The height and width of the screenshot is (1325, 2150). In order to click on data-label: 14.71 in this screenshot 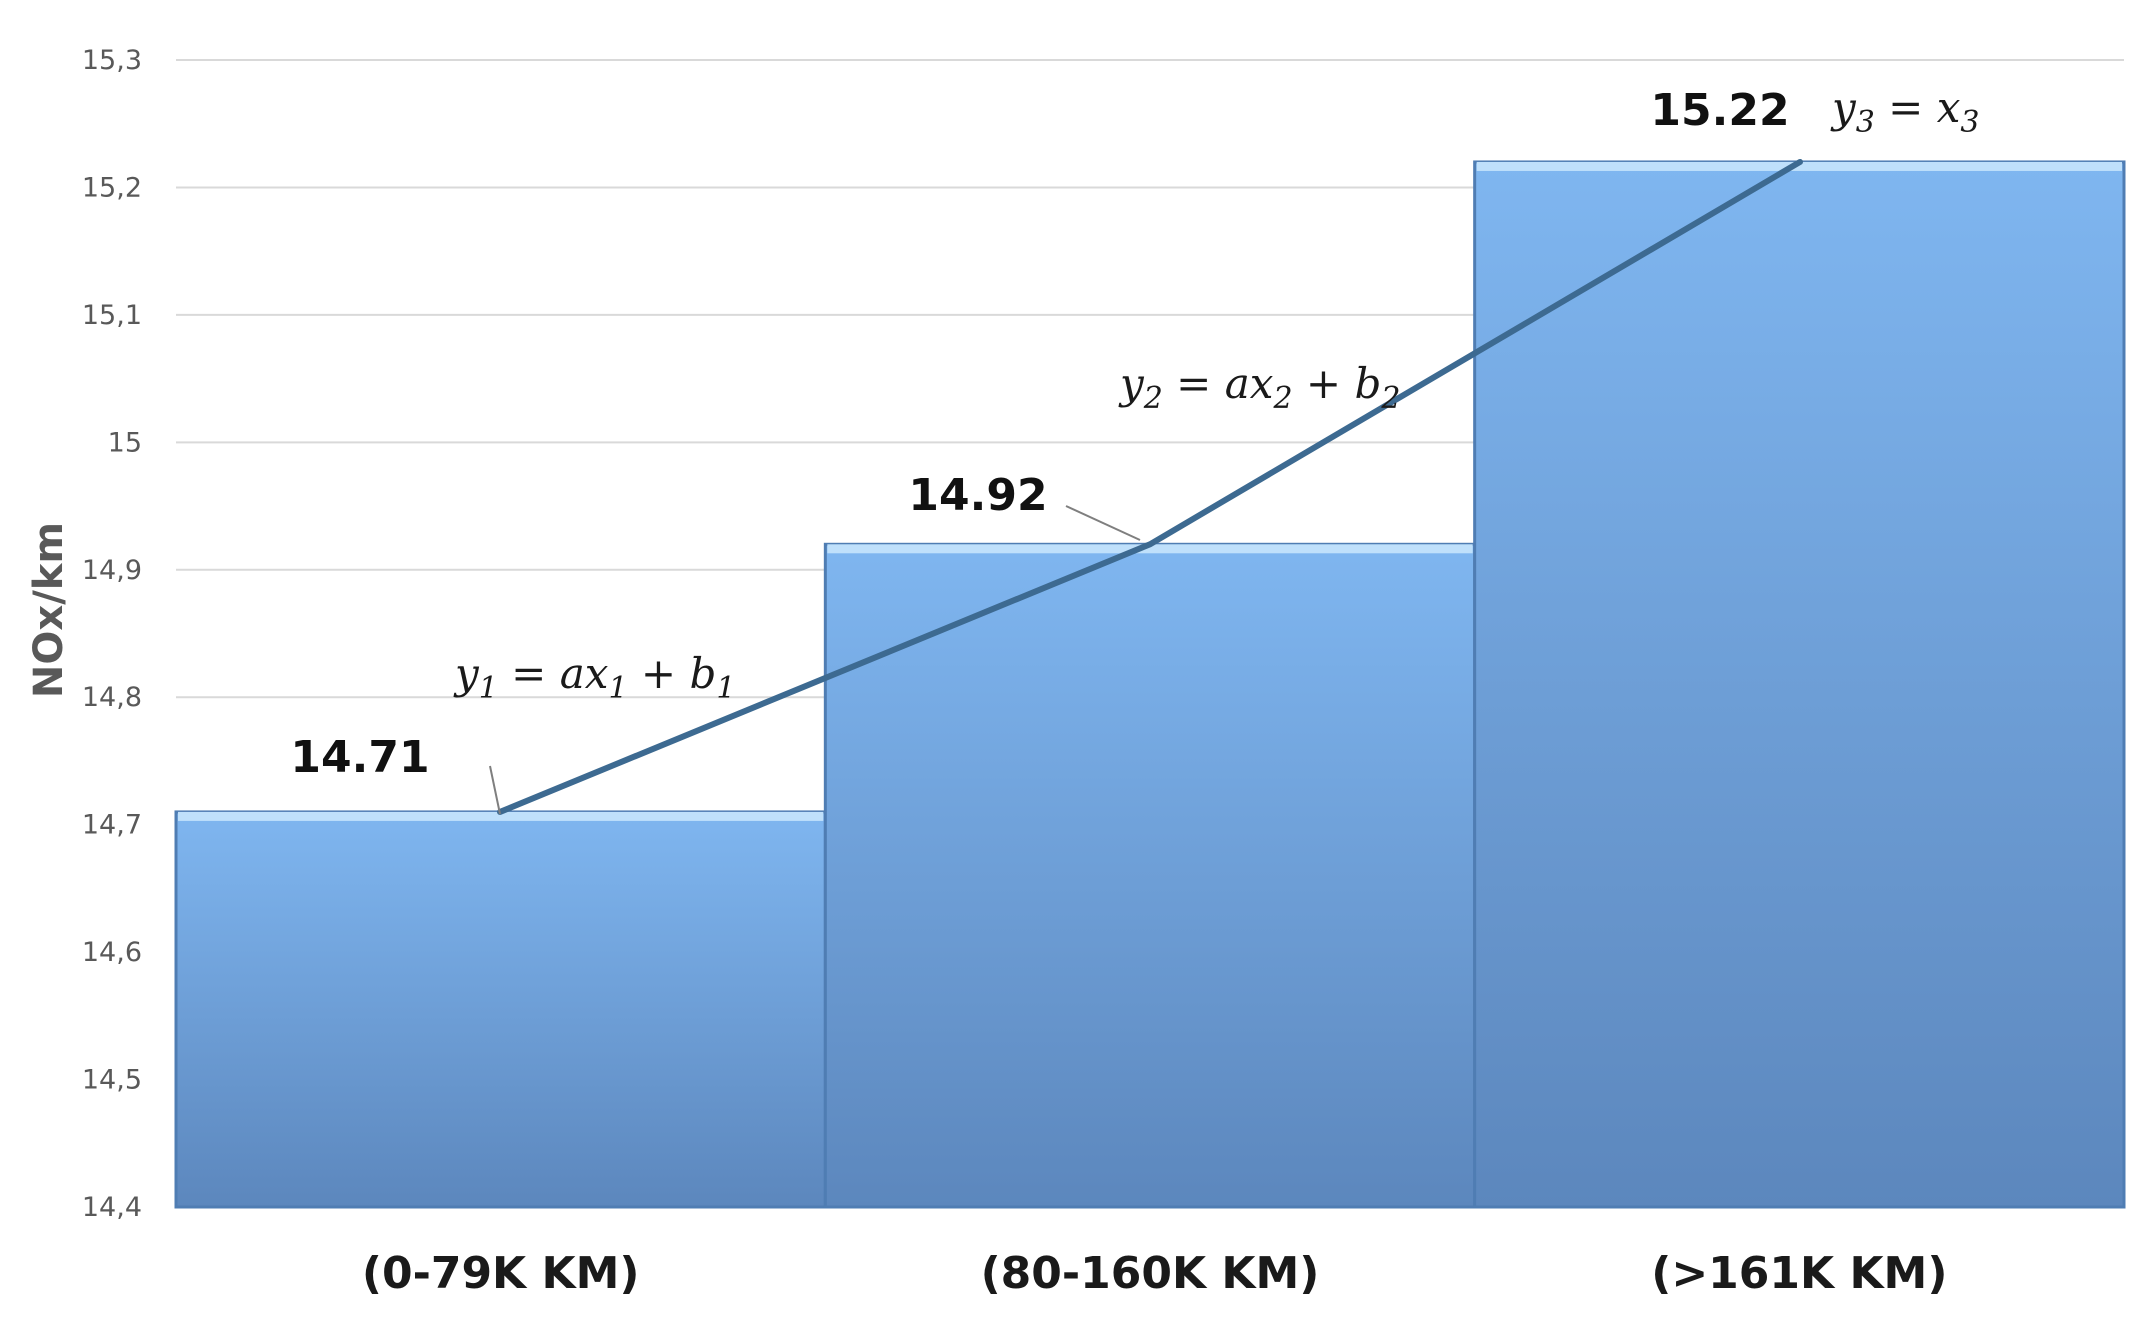, I will do `click(359, 757)`.